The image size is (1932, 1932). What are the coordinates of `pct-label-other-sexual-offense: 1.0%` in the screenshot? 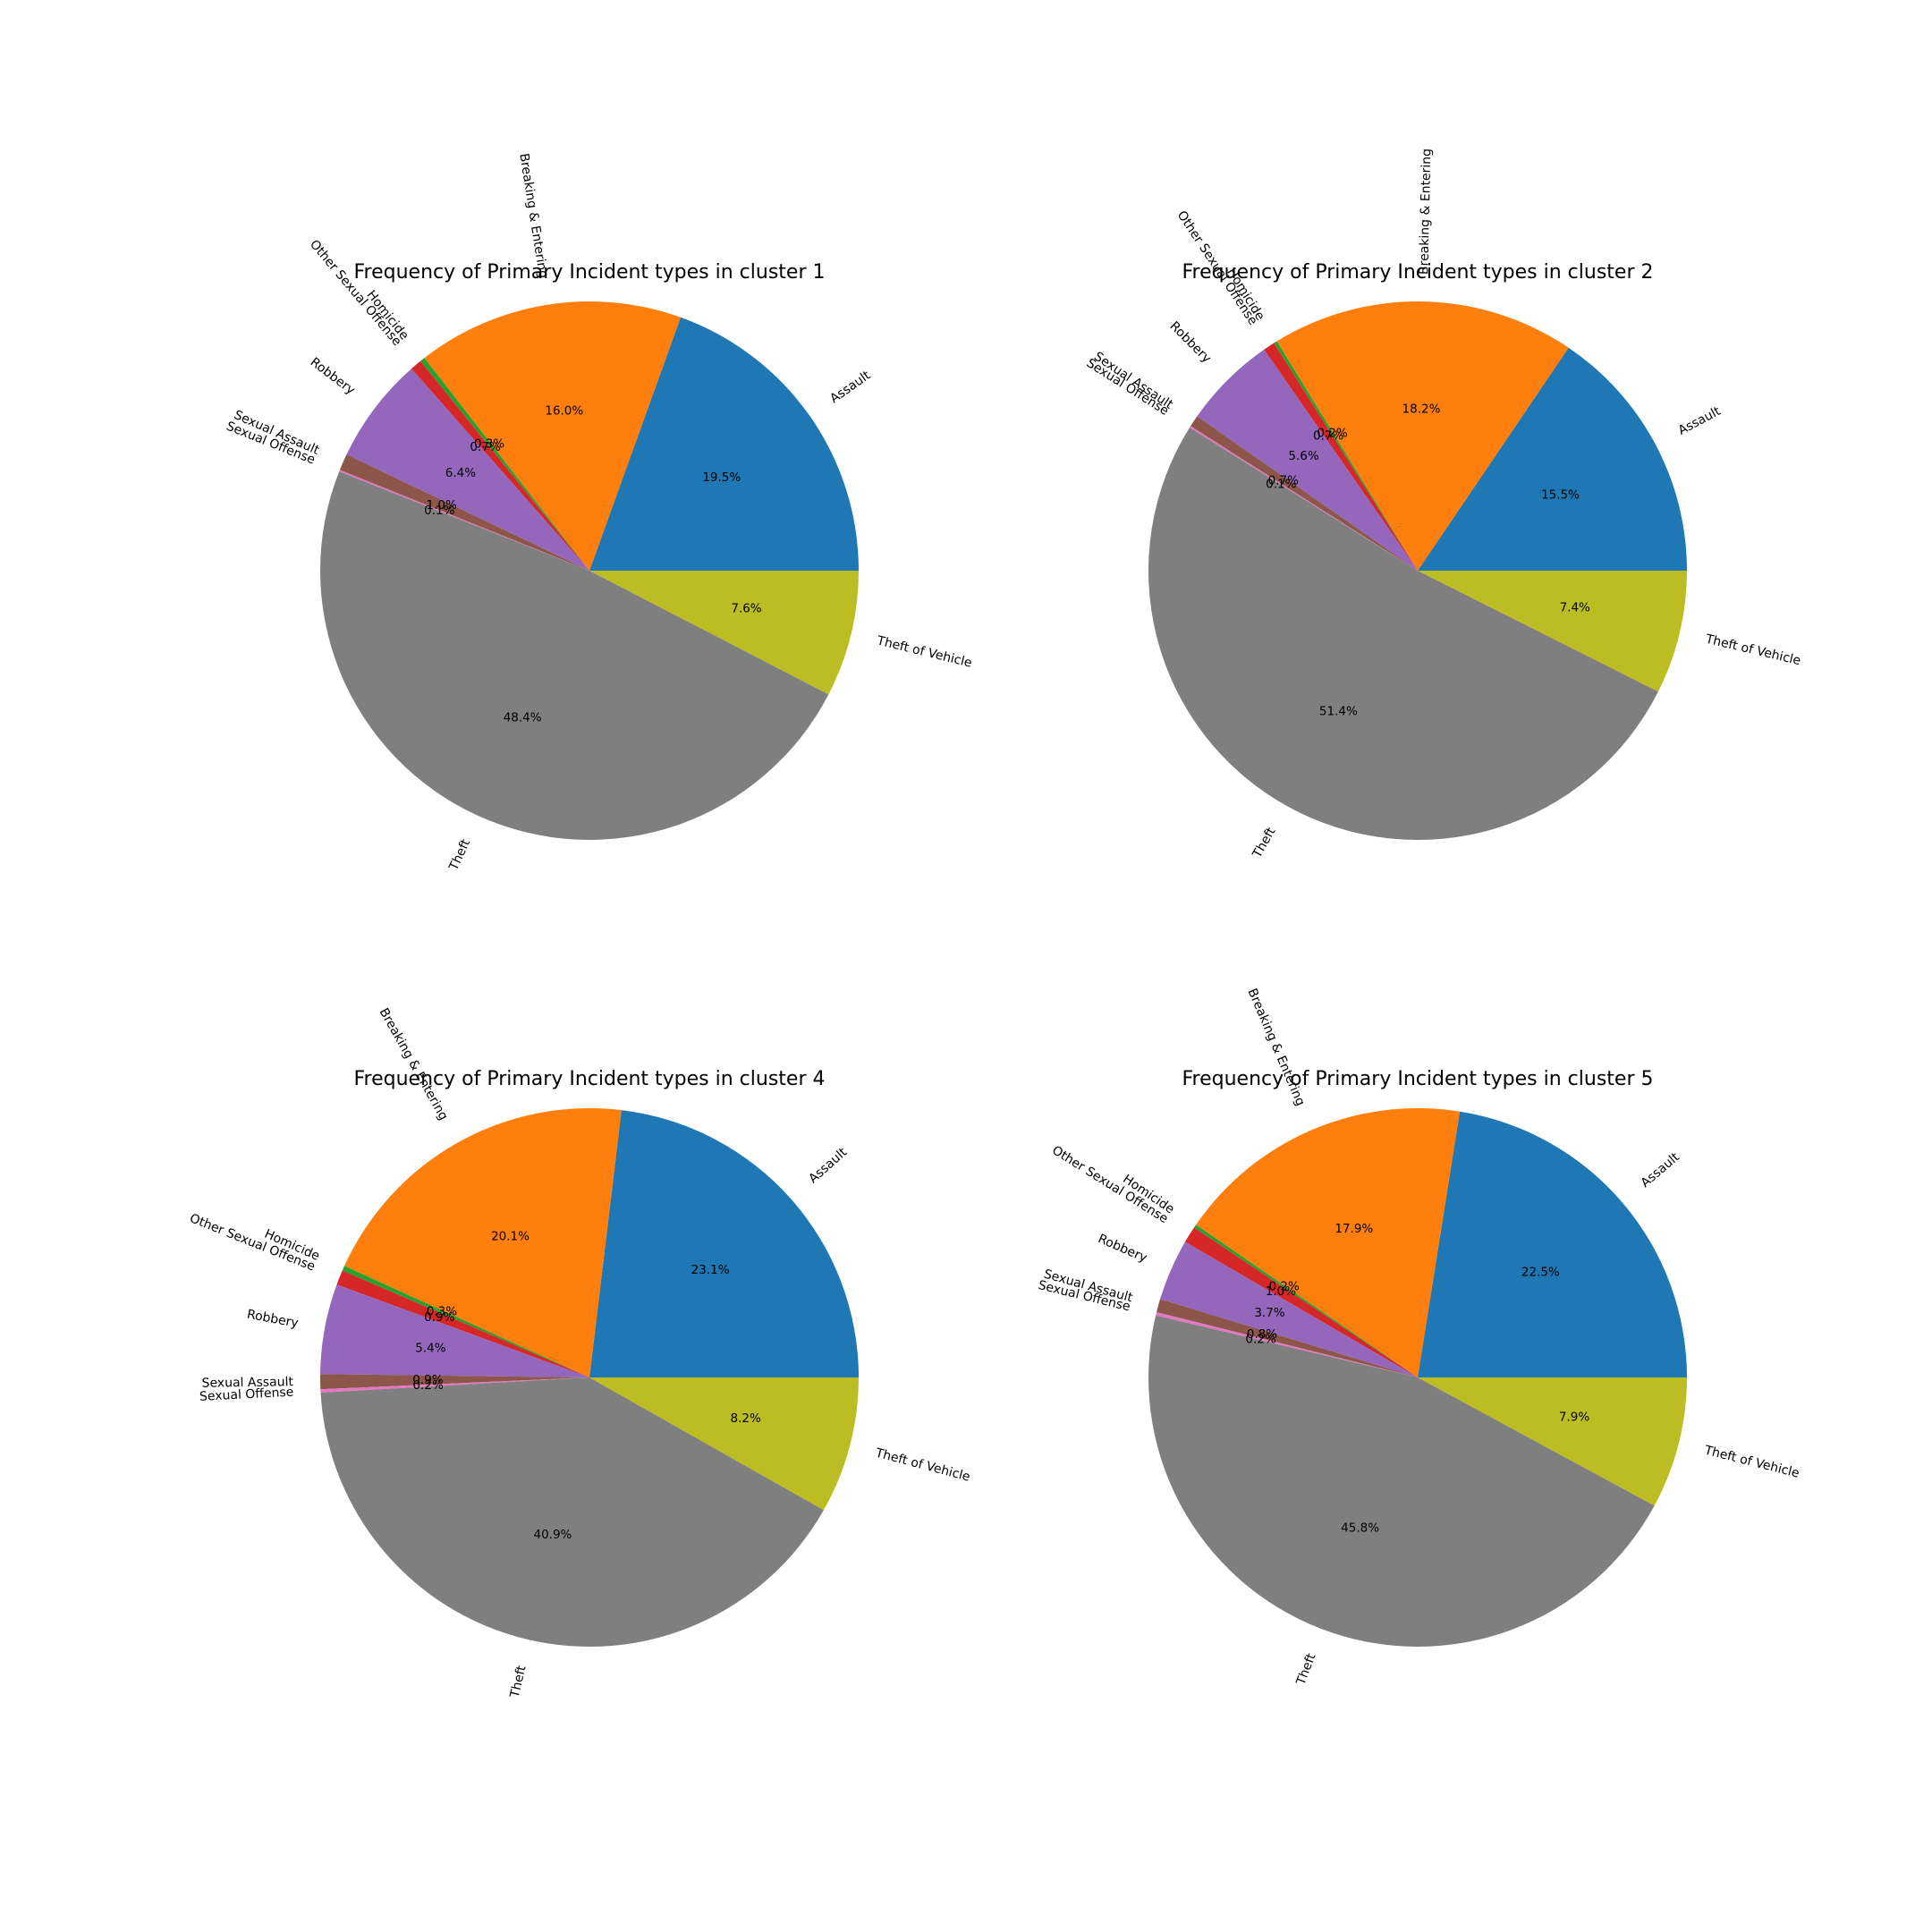 It's located at (1281, 1291).